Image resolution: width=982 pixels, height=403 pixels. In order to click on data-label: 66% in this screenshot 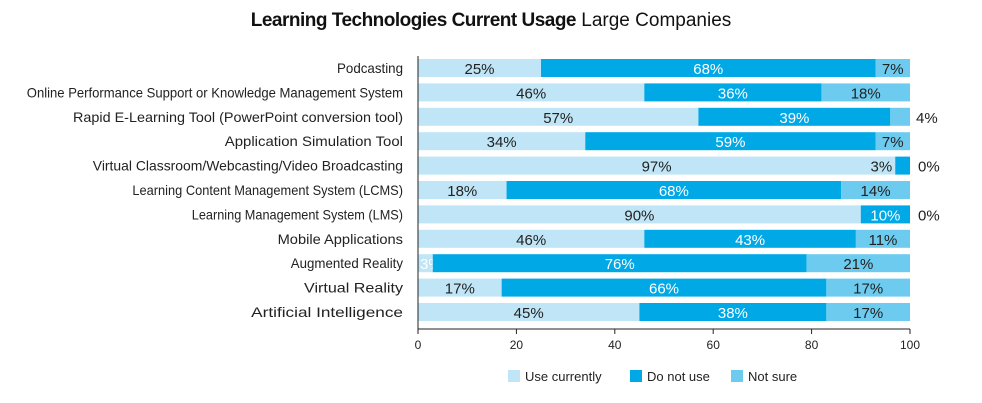, I will do `click(664, 289)`.